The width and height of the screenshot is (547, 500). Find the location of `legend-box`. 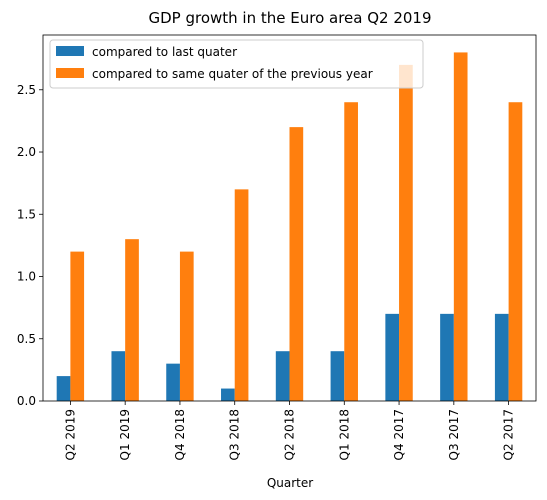

legend-box is located at coordinates (236, 64).